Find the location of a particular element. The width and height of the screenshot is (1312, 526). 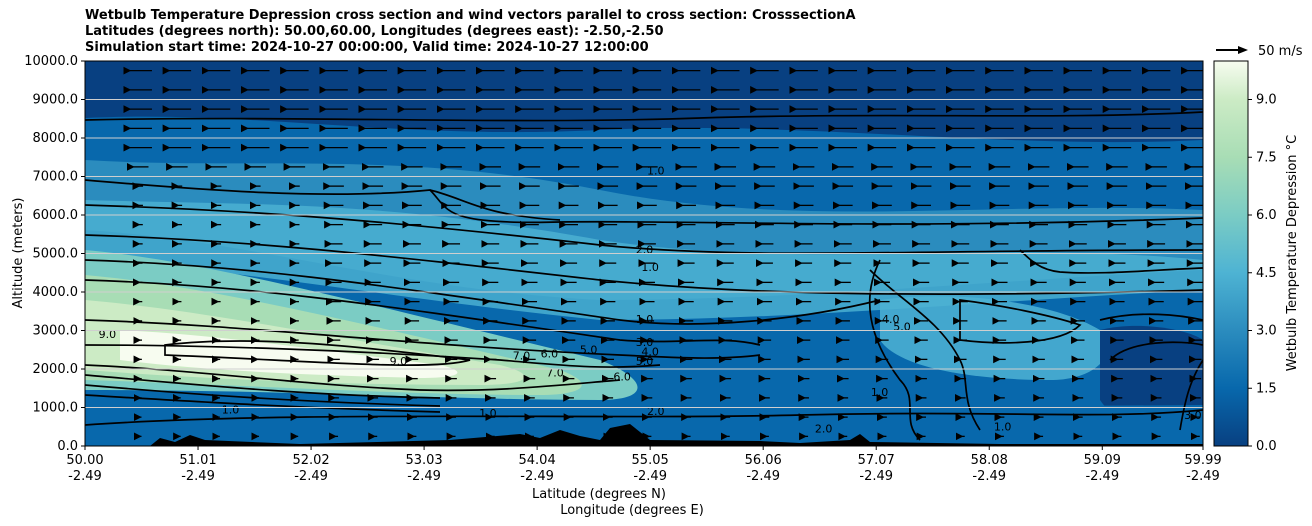

y-tick-label: 7000.0 is located at coordinates (56, 177).